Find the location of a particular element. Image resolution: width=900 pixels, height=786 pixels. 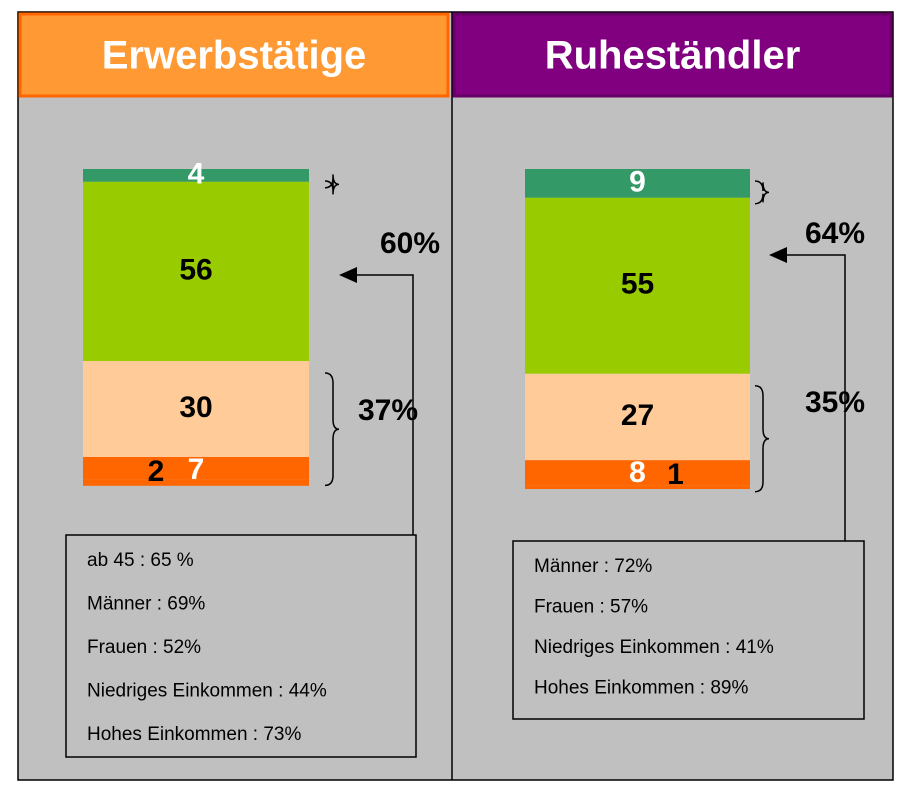

note: Hohes Einkommen : 73% is located at coordinates (194, 734).